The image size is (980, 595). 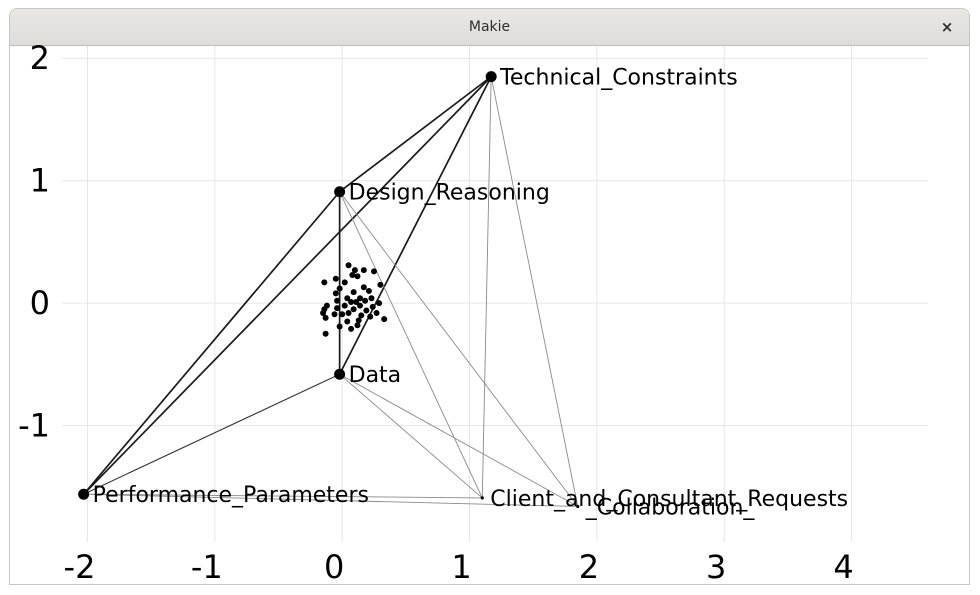 What do you see at coordinates (947, 27) in the screenshot?
I see `close-icon: ×` at bounding box center [947, 27].